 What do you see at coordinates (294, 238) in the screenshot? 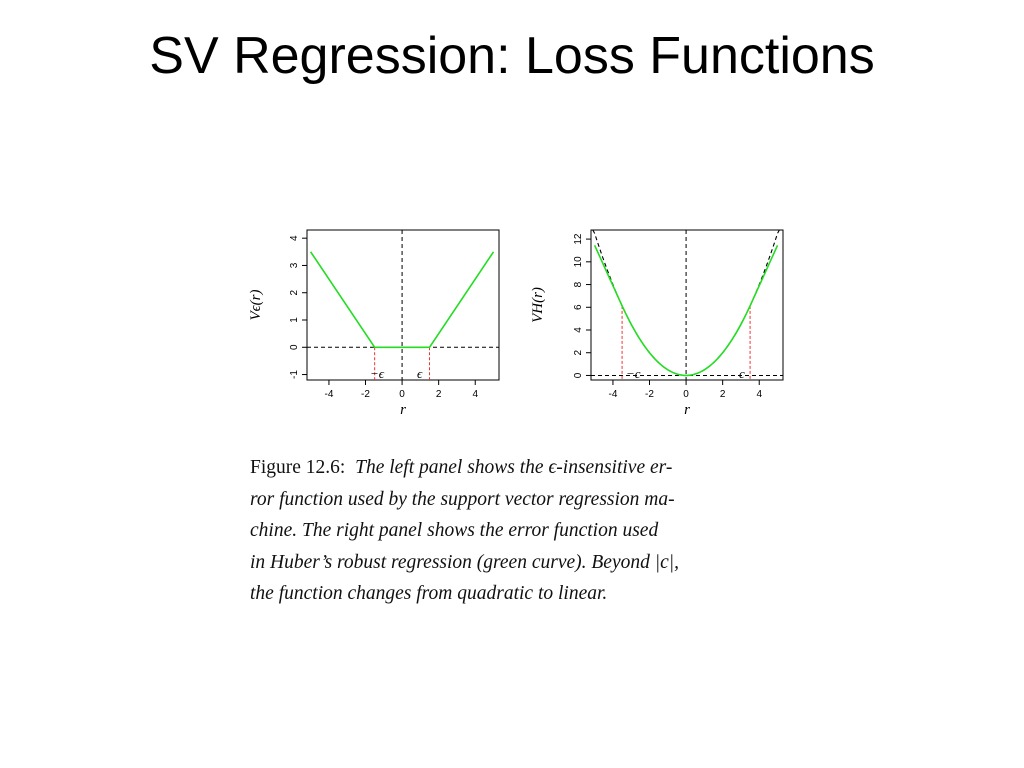
I see `left-y-tick-label: 4` at bounding box center [294, 238].